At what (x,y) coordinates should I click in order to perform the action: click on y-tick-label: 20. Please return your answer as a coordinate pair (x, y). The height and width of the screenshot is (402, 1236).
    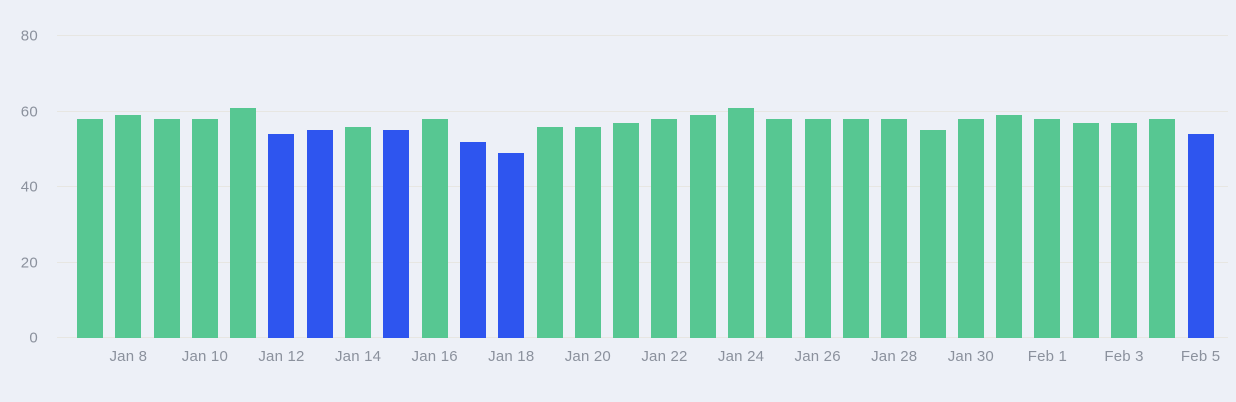
    Looking at the image, I should click on (29, 262).